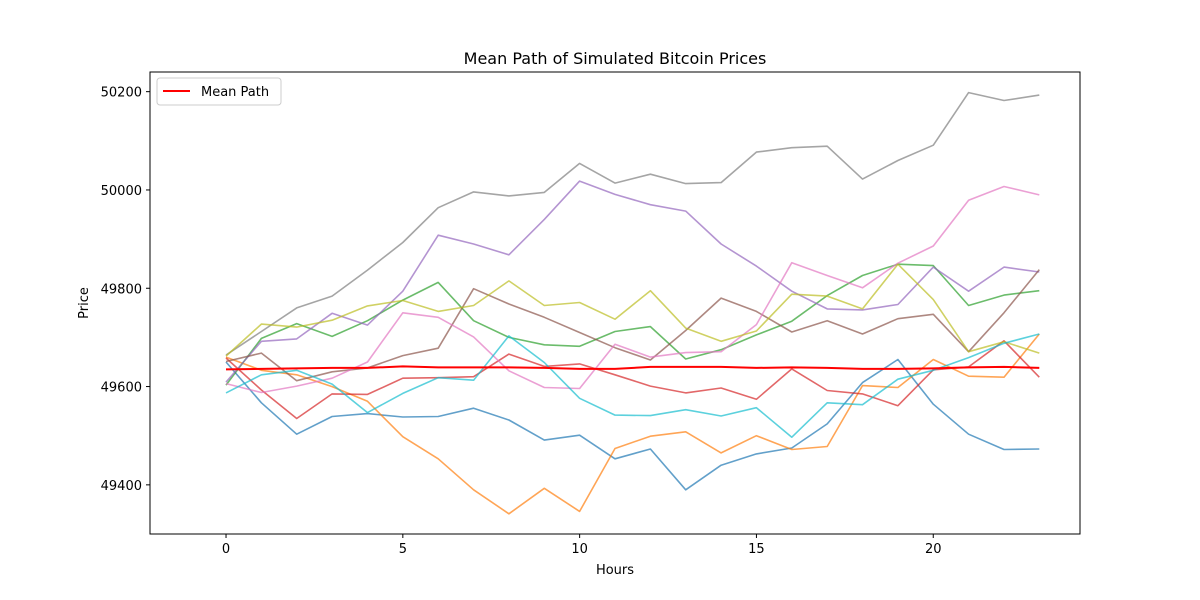  I want to click on legend: Mean Path, so click(219, 91).